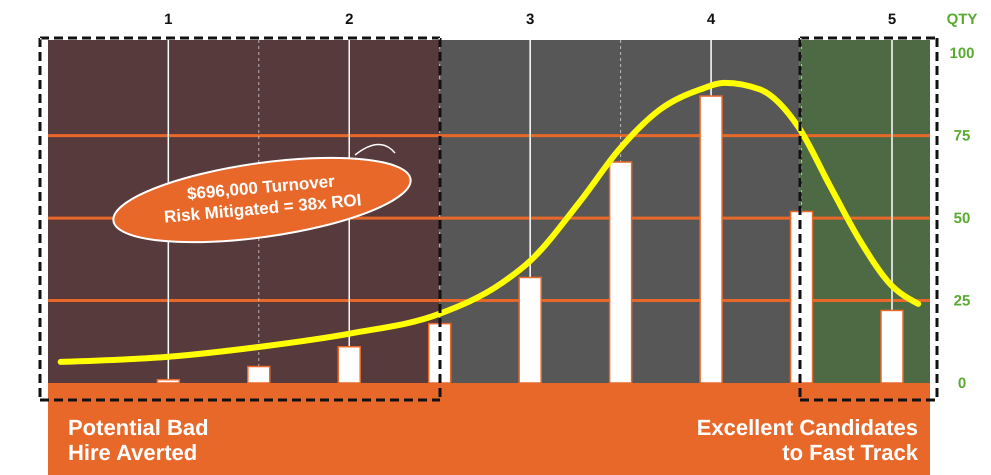 The width and height of the screenshot is (991, 475). Describe the element at coordinates (807, 440) in the screenshot. I see `text: Excellent Candidates to Fast Track` at that location.